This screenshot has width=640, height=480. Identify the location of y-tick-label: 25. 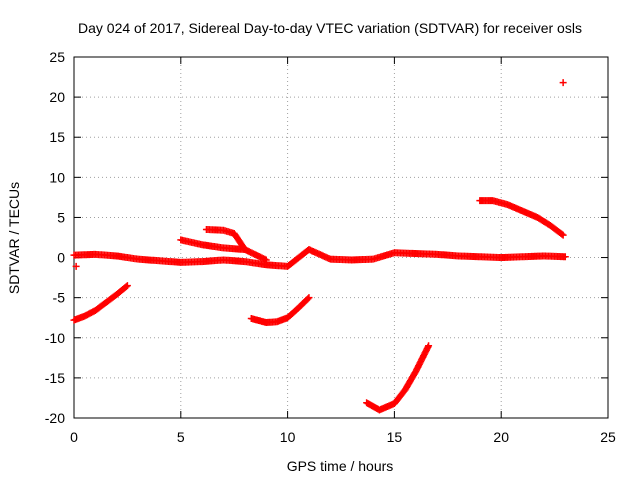
(57, 57).